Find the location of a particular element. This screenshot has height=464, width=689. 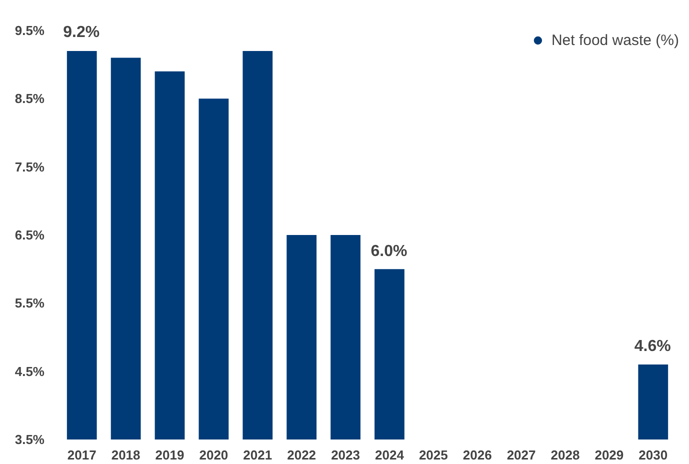

x-tick-label: 2028 is located at coordinates (565, 455).